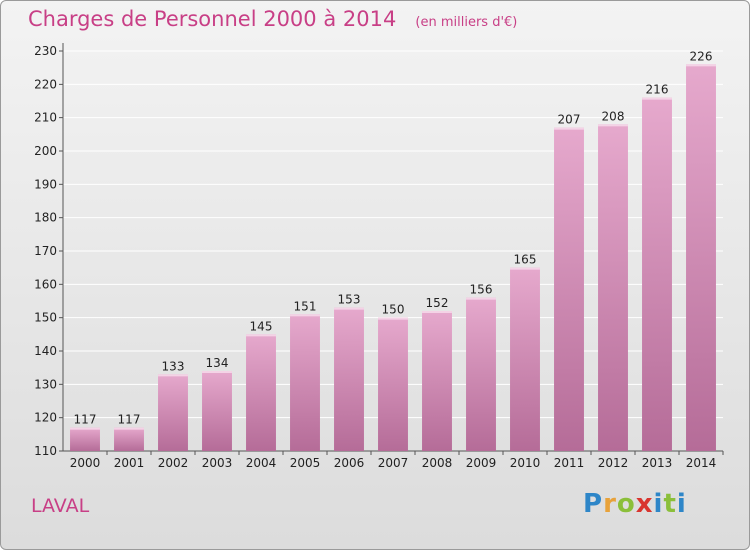 This screenshot has height=550, width=750. What do you see at coordinates (393, 310) in the screenshot?
I see `data-label: 150` at bounding box center [393, 310].